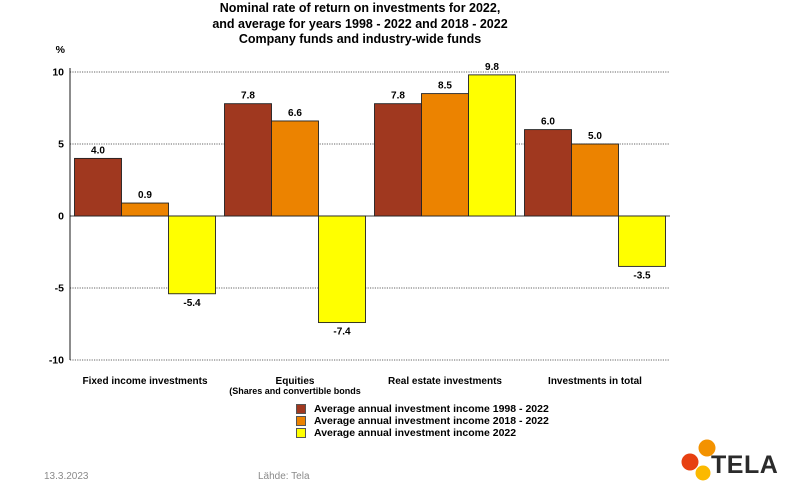  What do you see at coordinates (295, 381) in the screenshot?
I see `x-category-label: Equities` at bounding box center [295, 381].